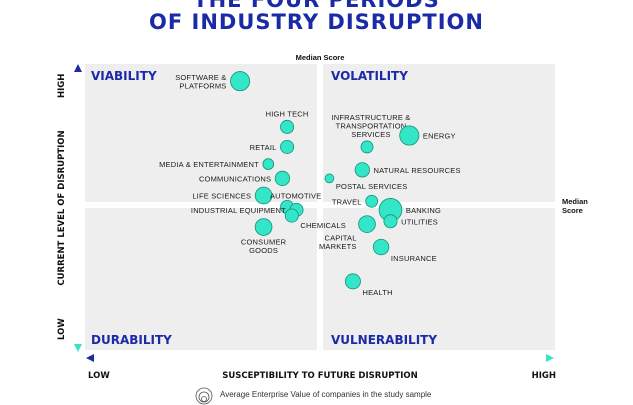  What do you see at coordinates (372, 186) in the screenshot?
I see `label-postal-services: POSTAL SERVICES` at bounding box center [372, 186].